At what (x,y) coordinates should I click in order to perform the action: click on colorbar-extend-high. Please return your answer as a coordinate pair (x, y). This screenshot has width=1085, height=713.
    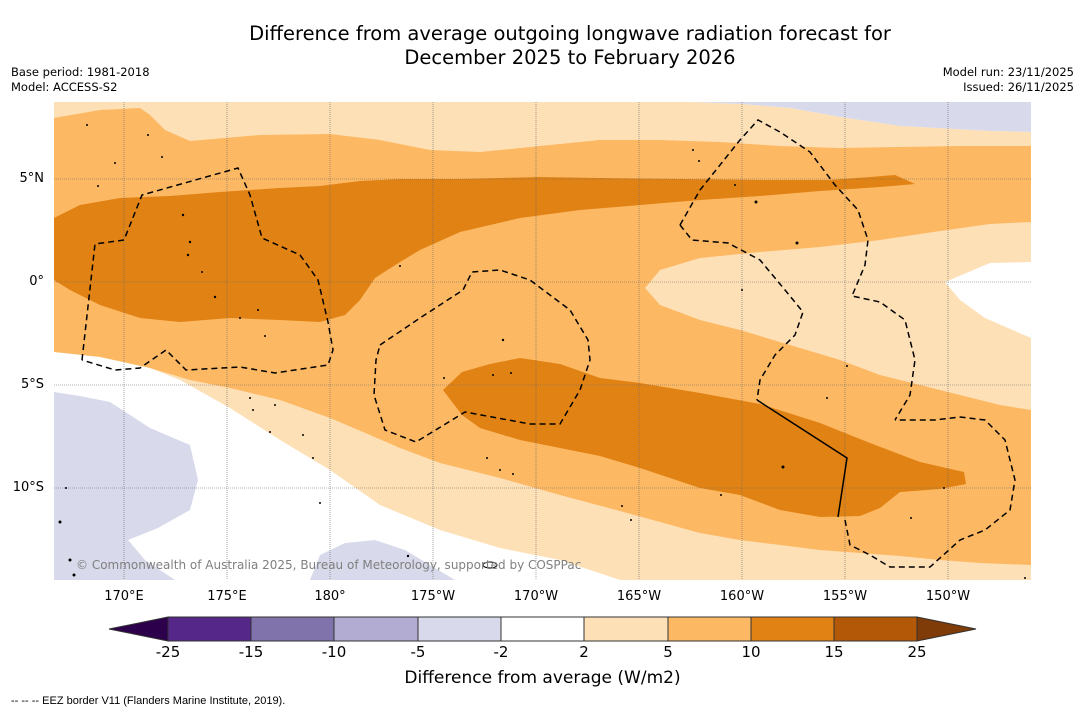
    Looking at the image, I should click on (946, 629).